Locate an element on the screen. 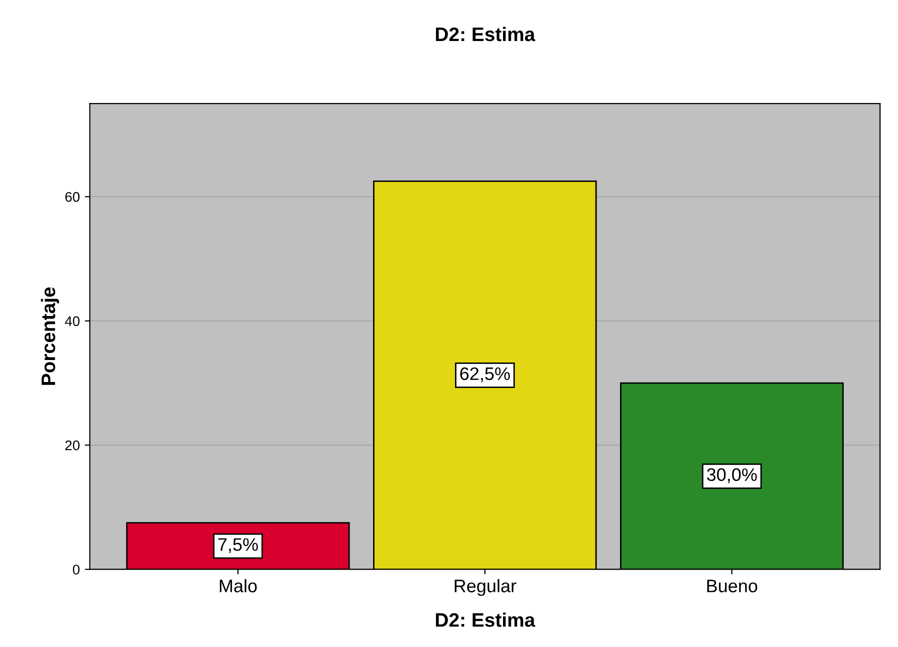 The height and width of the screenshot is (647, 898). x-tick-label: Bueno is located at coordinates (732, 586).